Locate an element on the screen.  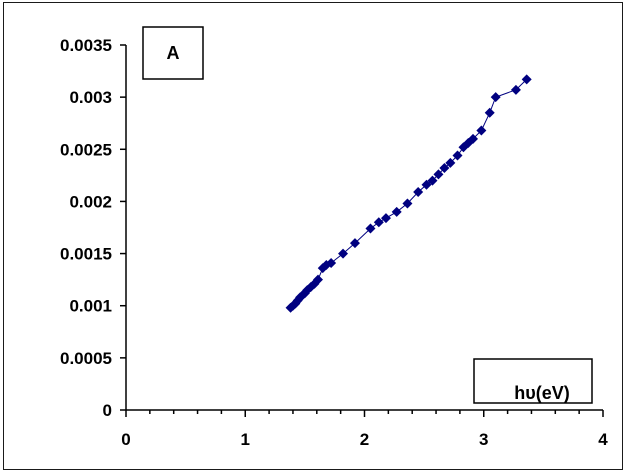
panel-label: A is located at coordinates (173, 53).